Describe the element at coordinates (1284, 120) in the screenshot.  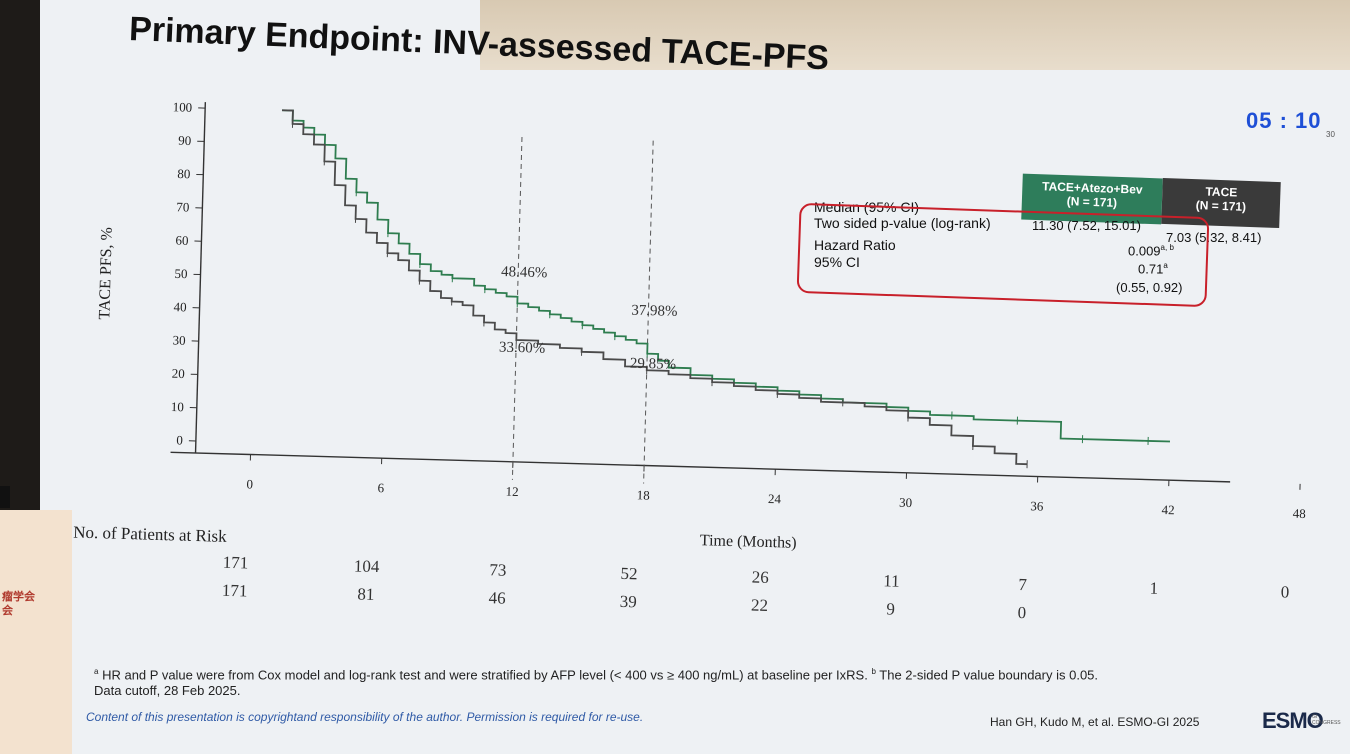
I see `countdown-timer: 05 : 10` at that location.